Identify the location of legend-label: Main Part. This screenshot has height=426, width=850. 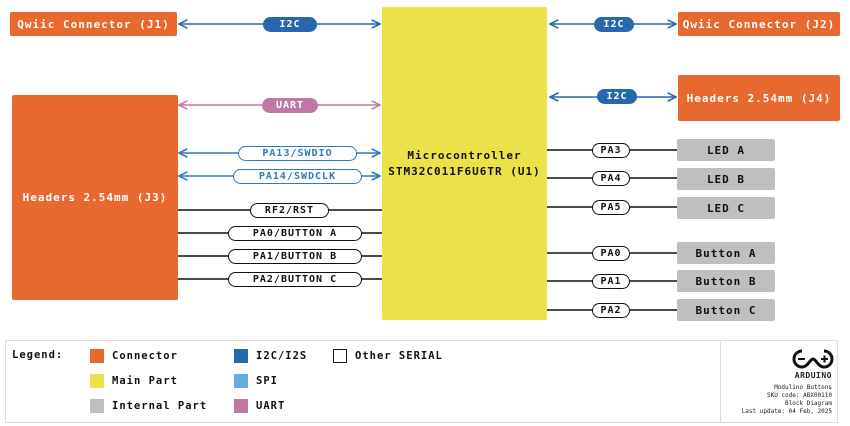
(145, 381).